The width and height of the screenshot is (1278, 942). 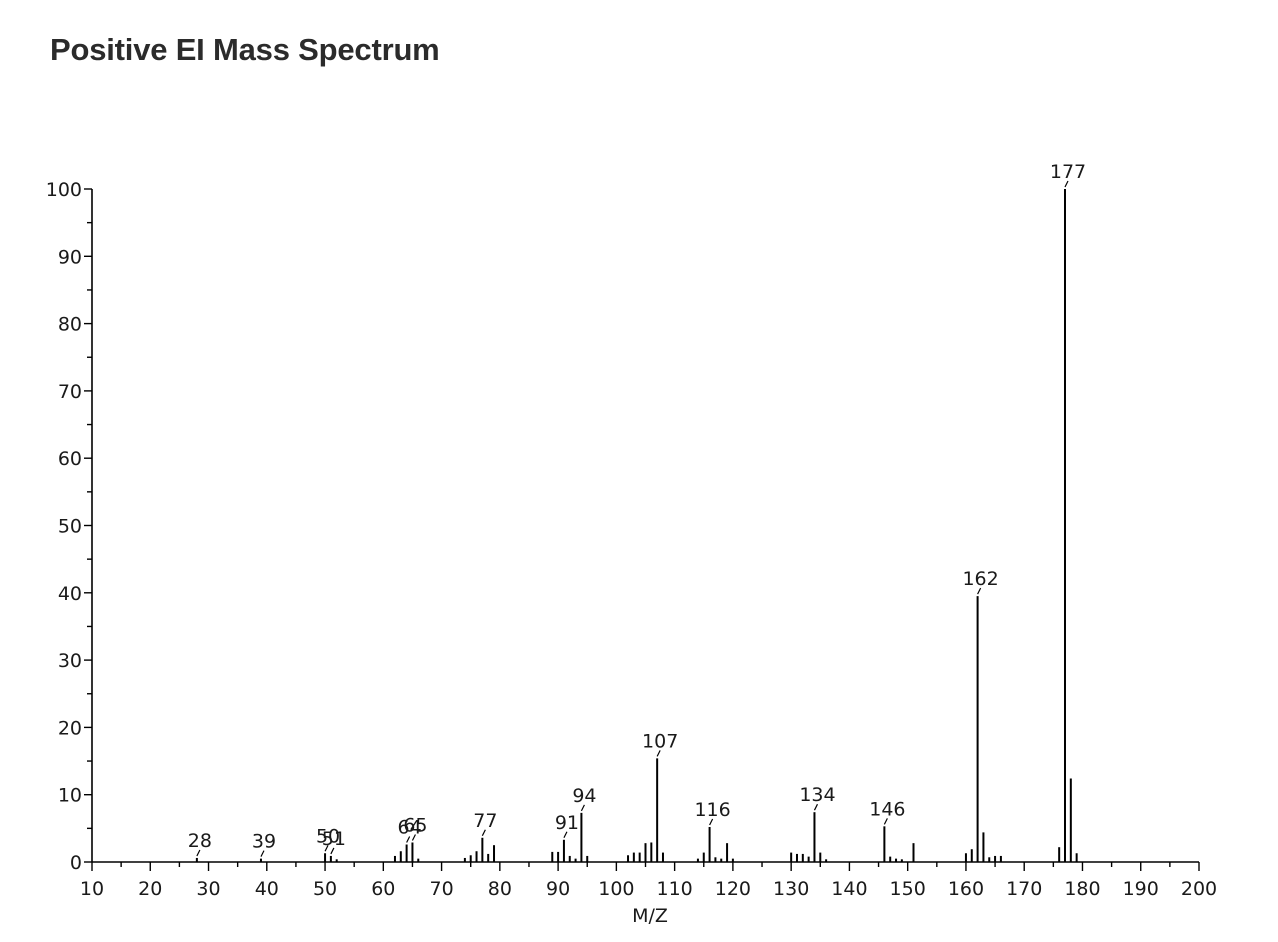 What do you see at coordinates (1082, 889) in the screenshot?
I see `x-tick-label: 180` at bounding box center [1082, 889].